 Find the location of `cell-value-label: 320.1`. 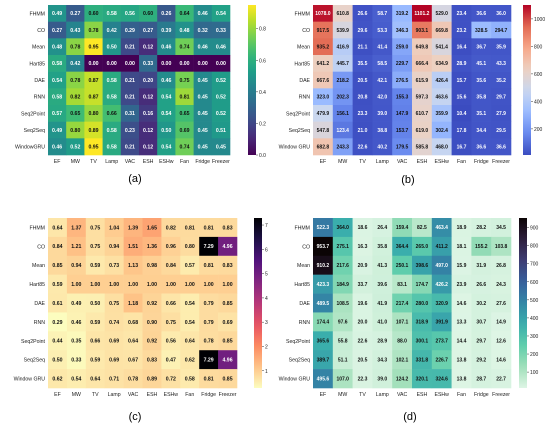

cell-value-label: 320.1 is located at coordinates (422, 379).